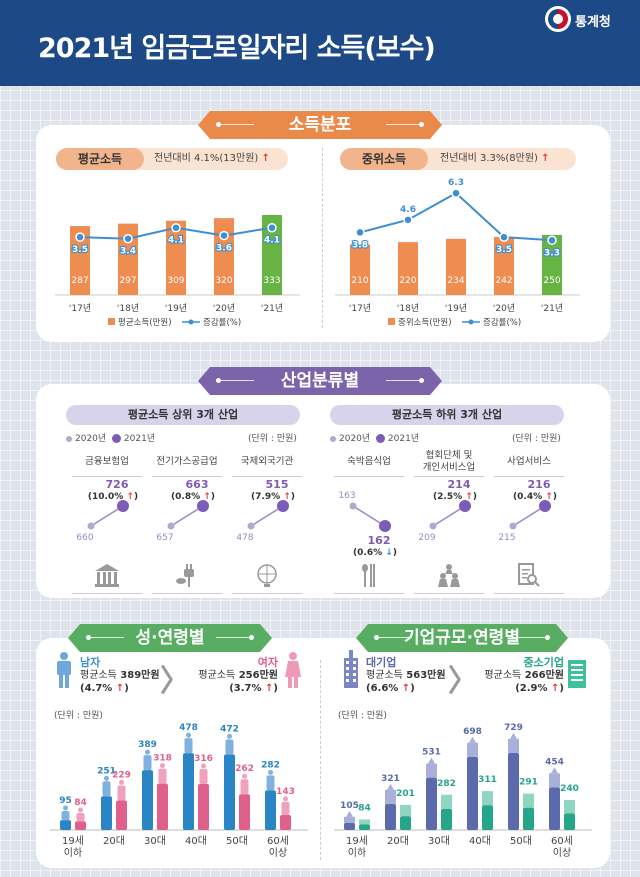  I want to click on value-2020-label: 657, so click(164, 538).